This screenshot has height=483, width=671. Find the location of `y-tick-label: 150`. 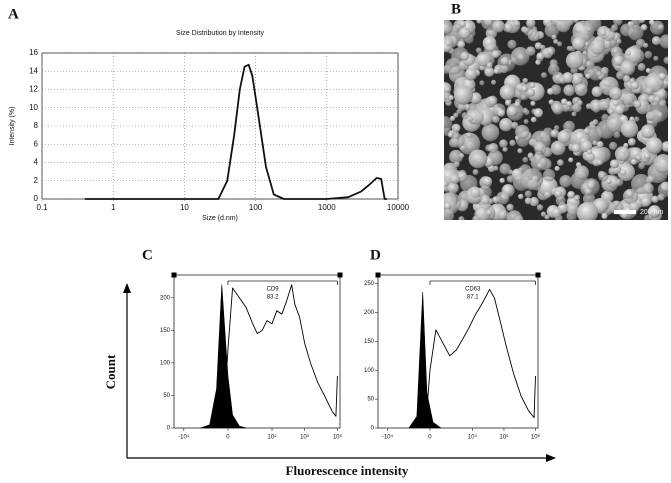

y-tick-label: 150 is located at coordinates (369, 342).